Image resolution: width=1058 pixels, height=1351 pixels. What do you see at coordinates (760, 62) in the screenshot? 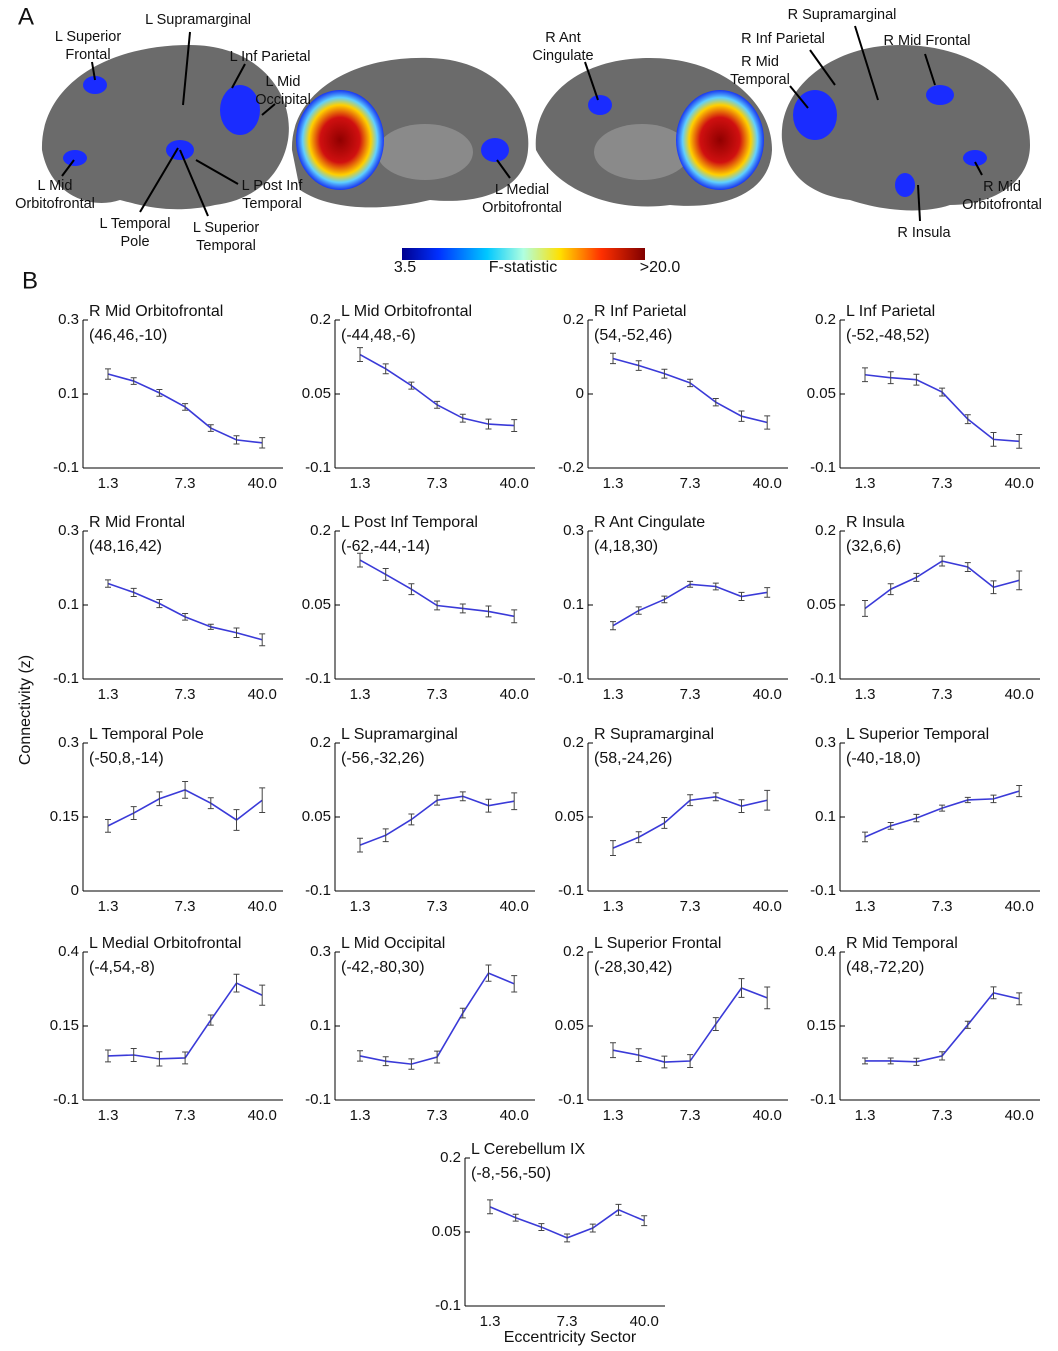
I see `region-label: R Mid` at bounding box center [760, 62].